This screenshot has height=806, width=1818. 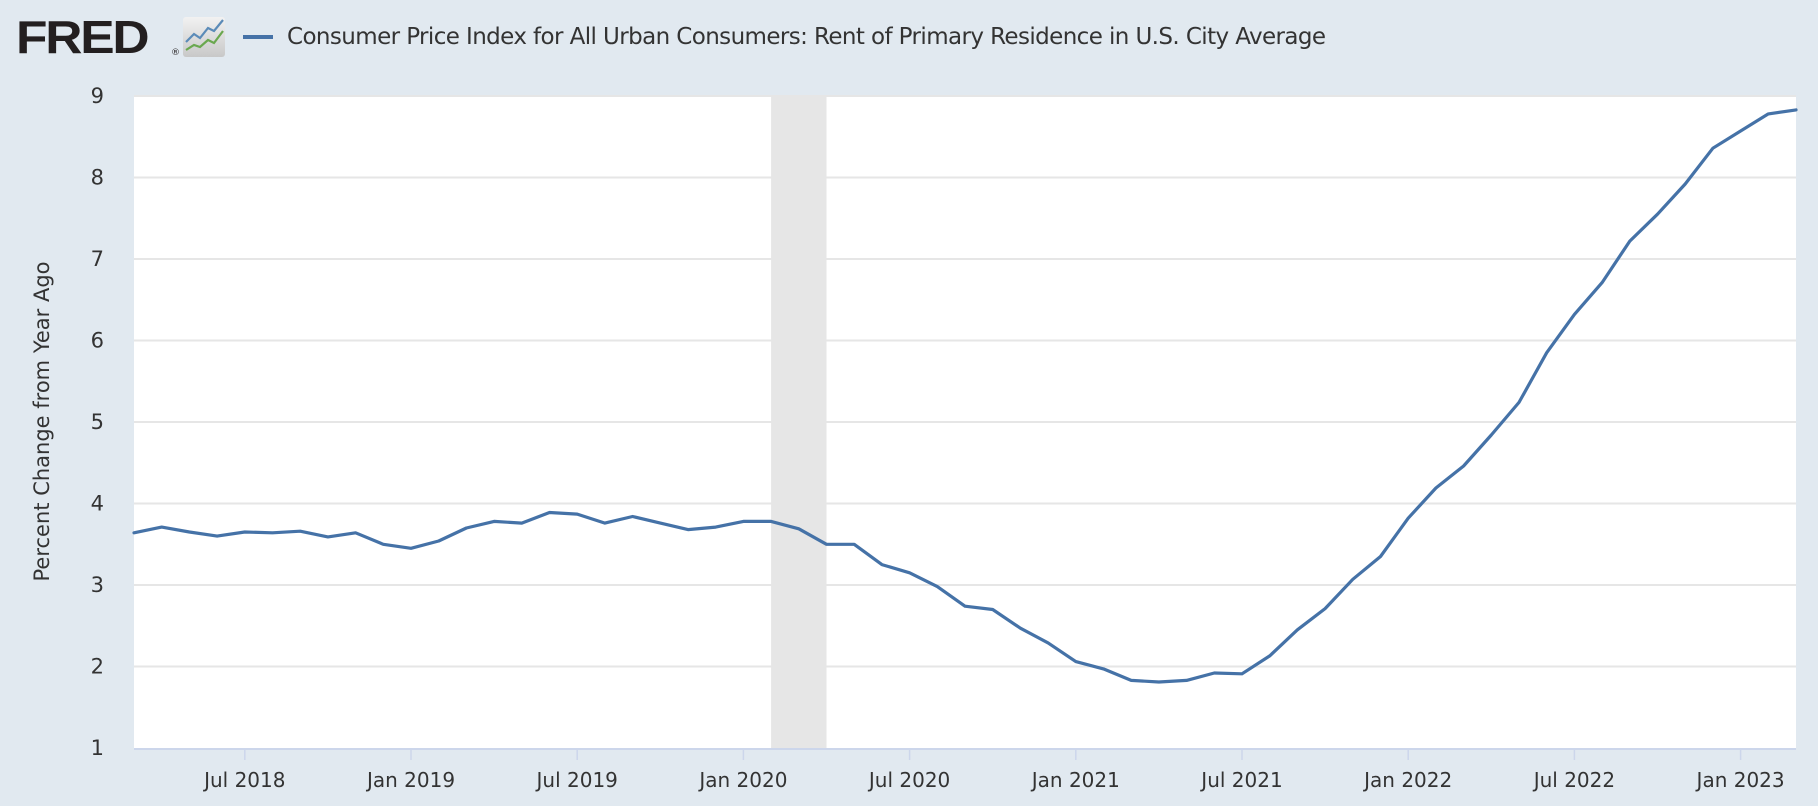 I want to click on chart-lines-icon, so click(x=204, y=37).